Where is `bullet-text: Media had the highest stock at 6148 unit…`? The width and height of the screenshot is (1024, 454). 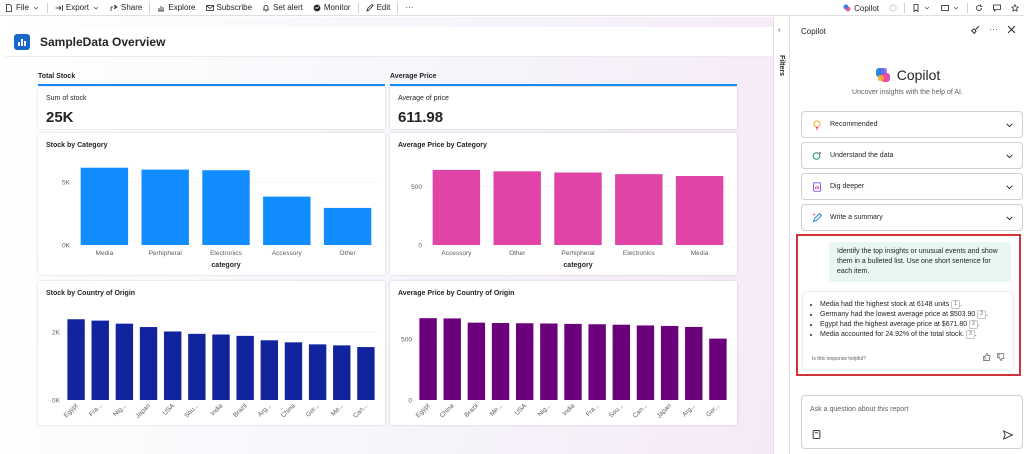
bullet-text: Media had the highest stock at 6148 unit… is located at coordinates (885, 304).